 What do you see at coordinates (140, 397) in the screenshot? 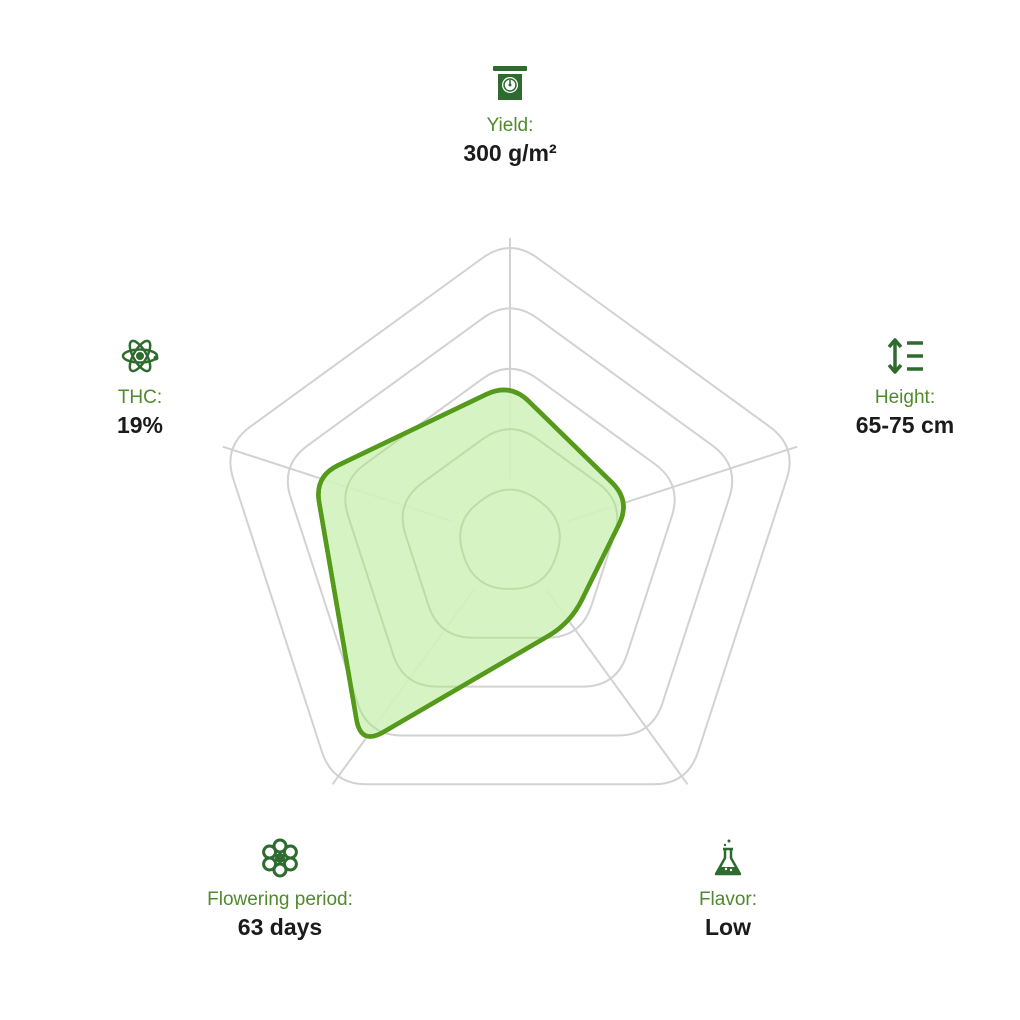
I see `axis-label-thc: THC:` at bounding box center [140, 397].